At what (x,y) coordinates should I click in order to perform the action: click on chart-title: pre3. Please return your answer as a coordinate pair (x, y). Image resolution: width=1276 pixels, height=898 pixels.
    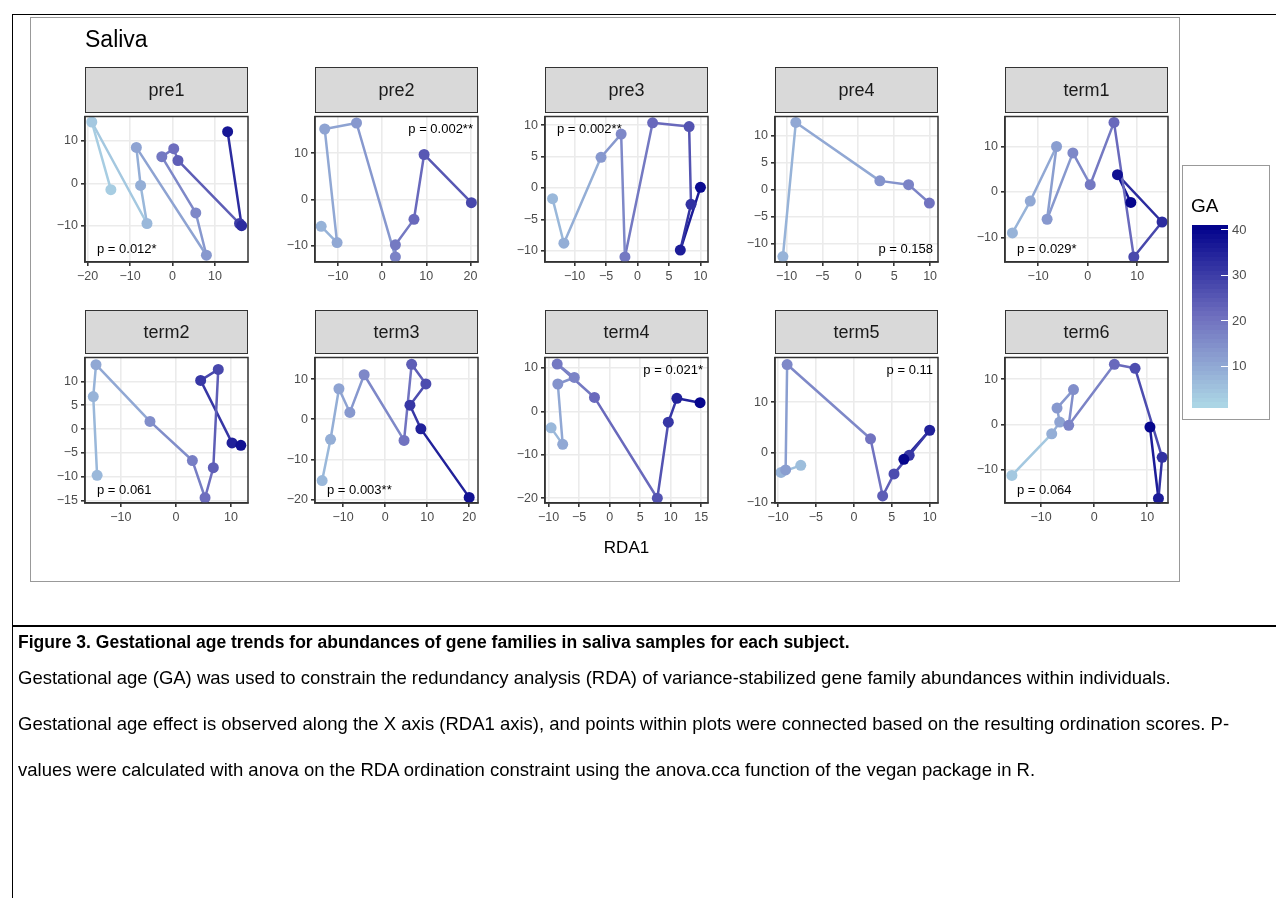
    Looking at the image, I should click on (626, 90).